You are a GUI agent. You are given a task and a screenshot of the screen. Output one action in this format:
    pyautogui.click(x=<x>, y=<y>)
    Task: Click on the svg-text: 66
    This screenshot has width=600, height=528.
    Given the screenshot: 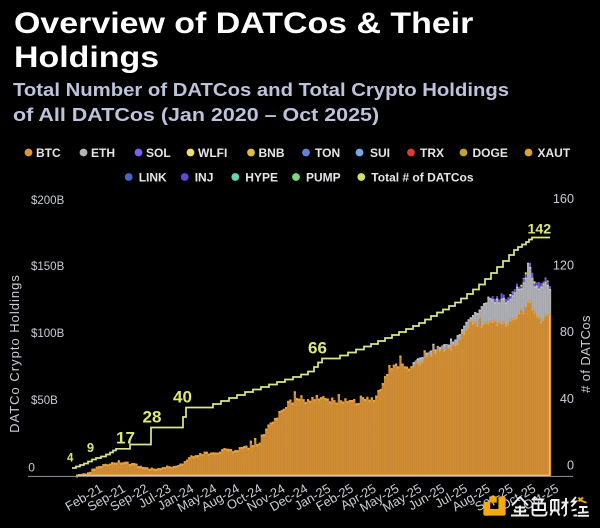 What is the action you would take?
    pyautogui.click(x=317, y=348)
    